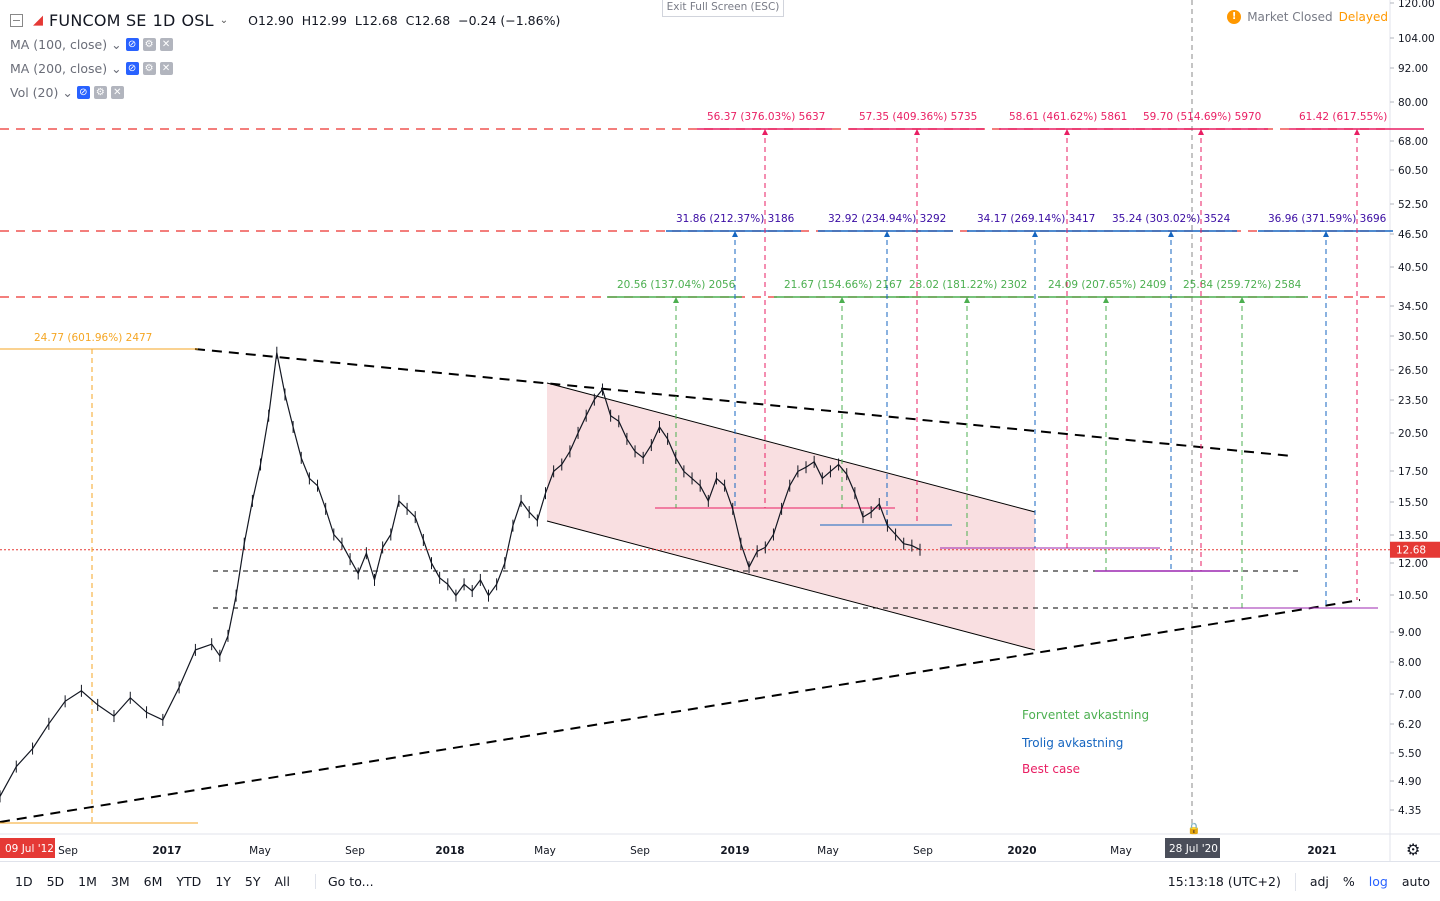 The image size is (1440, 901). I want to click on collapse-icon, so click(16, 20).